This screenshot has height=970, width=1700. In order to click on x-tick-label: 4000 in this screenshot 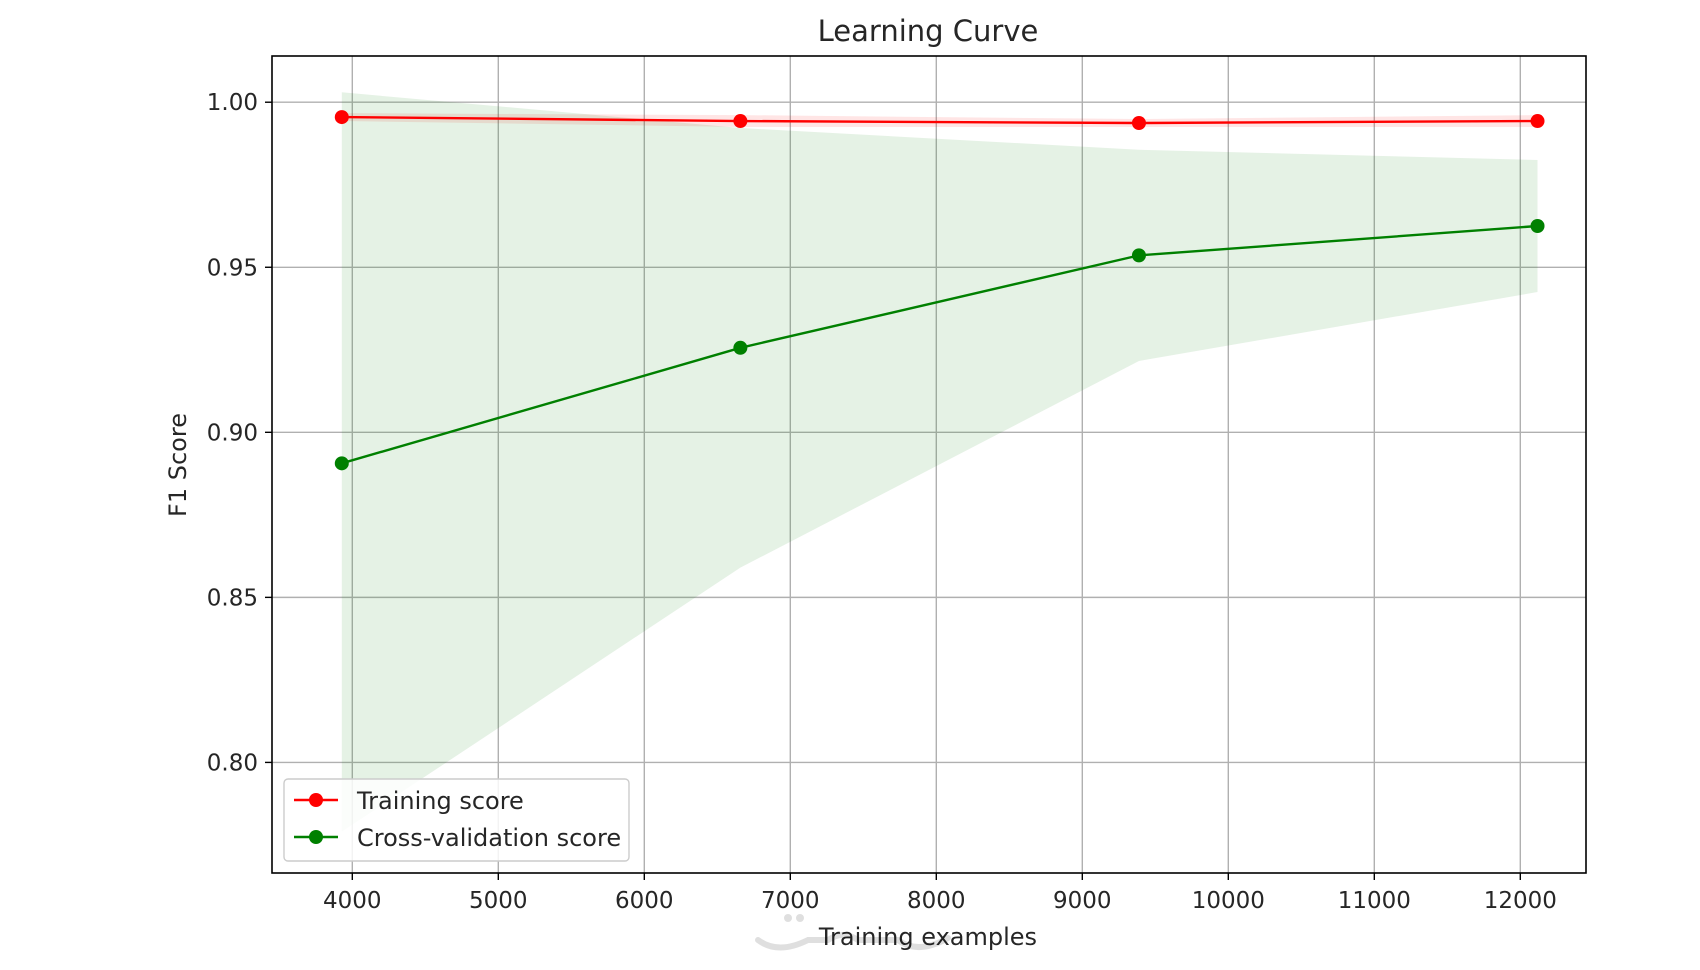, I will do `click(352, 901)`.